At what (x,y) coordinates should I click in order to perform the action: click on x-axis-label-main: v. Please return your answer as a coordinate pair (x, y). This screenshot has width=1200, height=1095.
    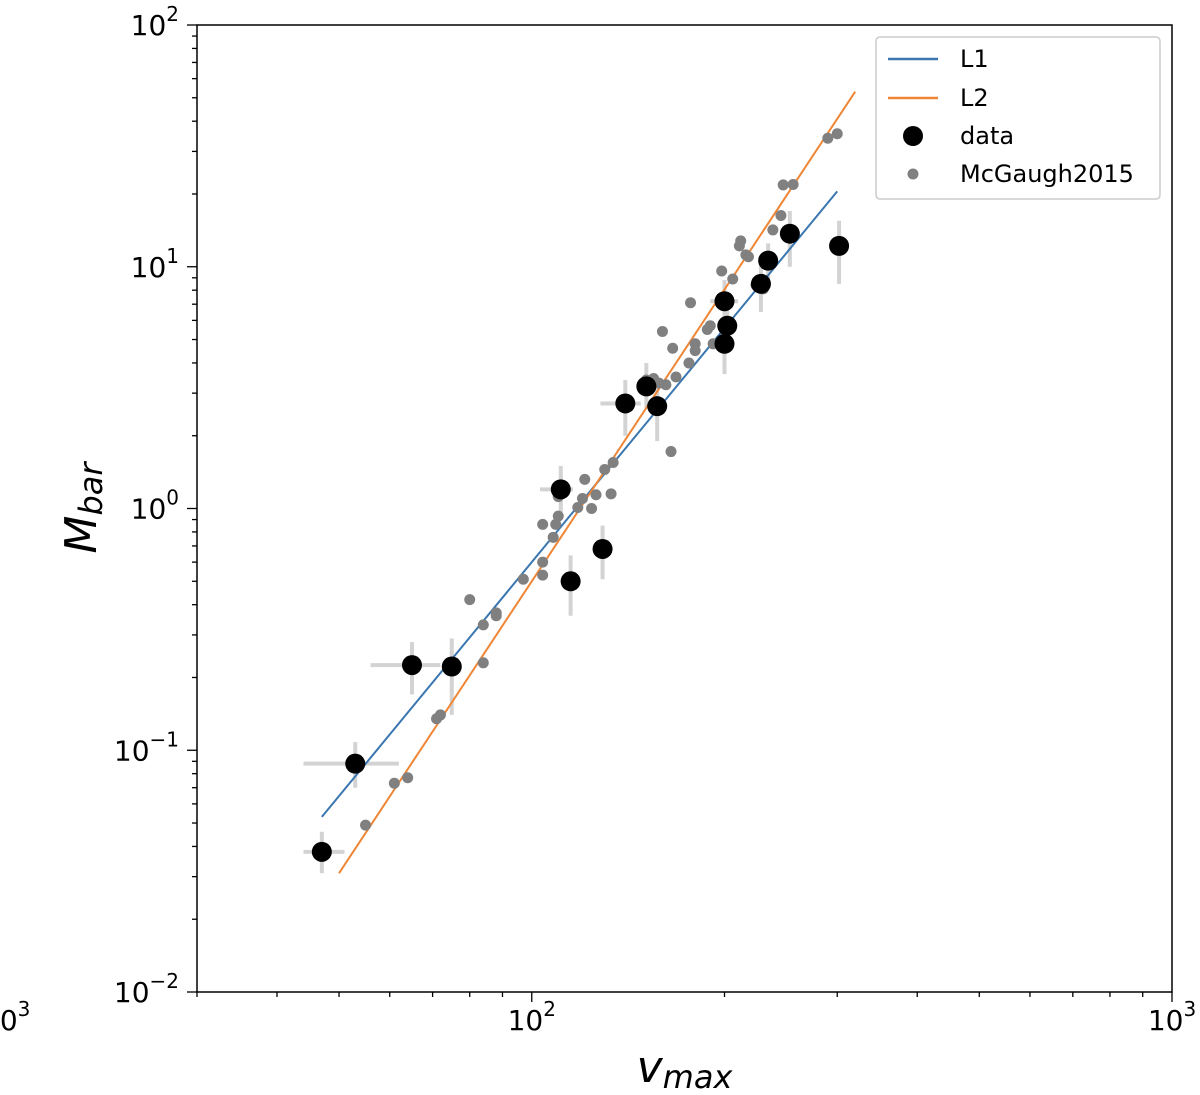
    Looking at the image, I should click on (650, 1067).